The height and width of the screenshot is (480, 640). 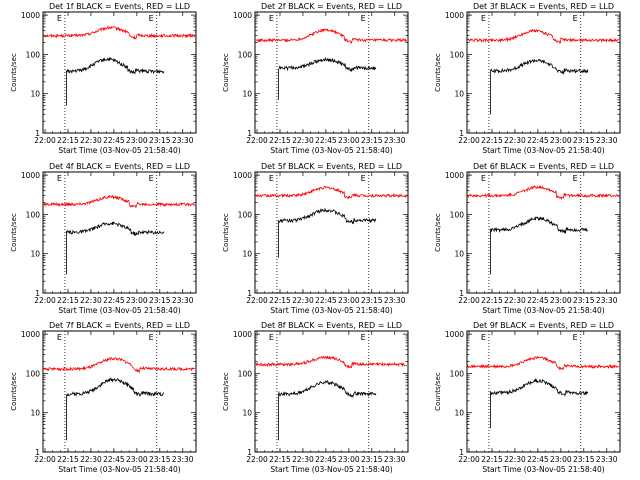 I want to click on chart-title: Det 8f BLACK = Events, RED = LLD, so click(x=331, y=325).